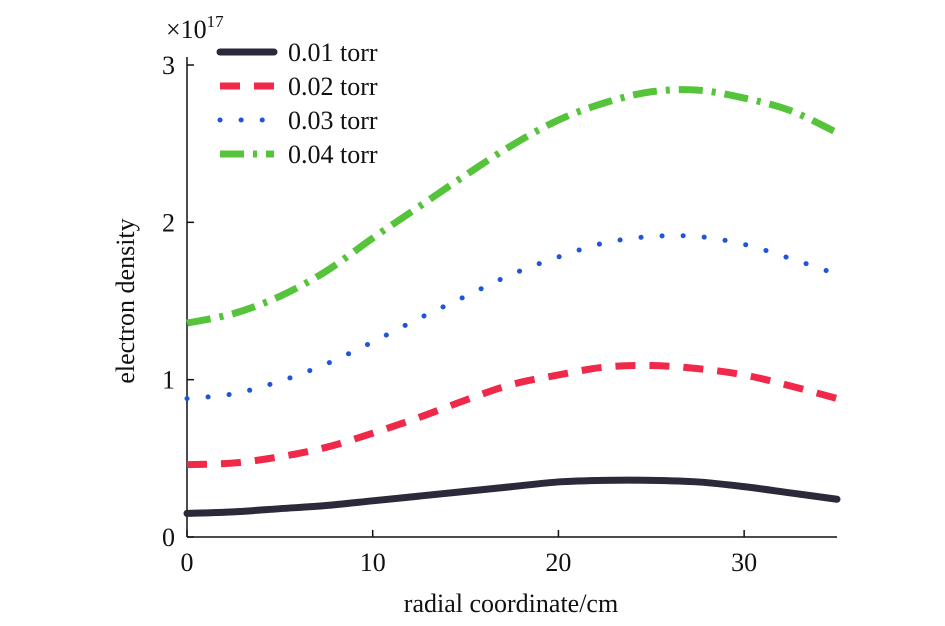  What do you see at coordinates (187, 562) in the screenshot?
I see `x-tick-label: 0` at bounding box center [187, 562].